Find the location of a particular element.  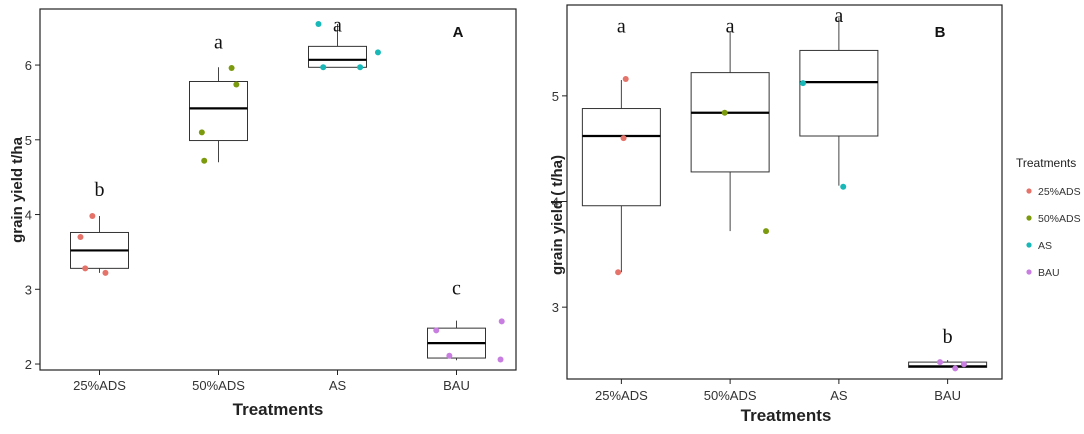

y-tick-label: 2 is located at coordinates (28, 364).